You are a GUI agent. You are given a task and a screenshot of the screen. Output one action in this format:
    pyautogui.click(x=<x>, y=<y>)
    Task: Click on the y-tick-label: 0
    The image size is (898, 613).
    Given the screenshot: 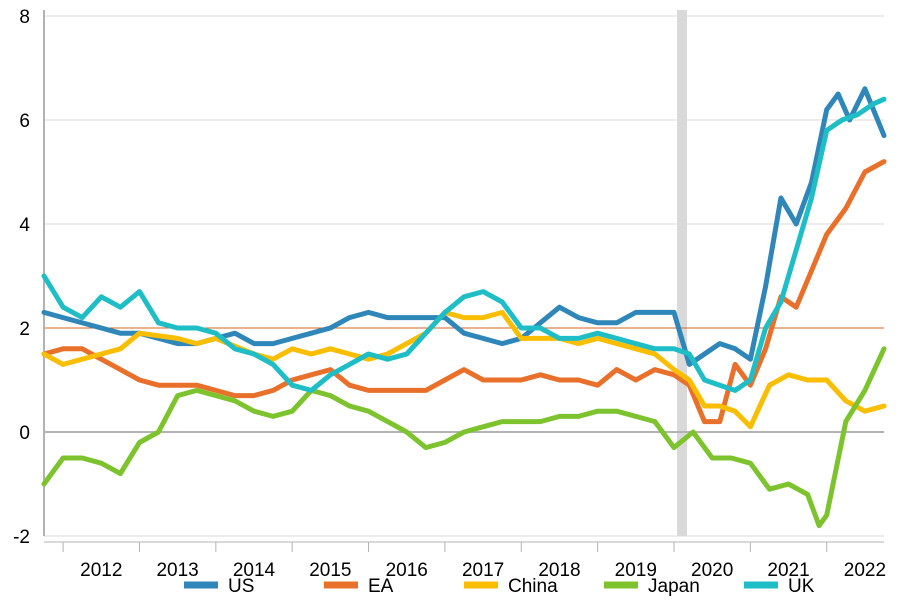 What is the action you would take?
    pyautogui.click(x=24, y=433)
    